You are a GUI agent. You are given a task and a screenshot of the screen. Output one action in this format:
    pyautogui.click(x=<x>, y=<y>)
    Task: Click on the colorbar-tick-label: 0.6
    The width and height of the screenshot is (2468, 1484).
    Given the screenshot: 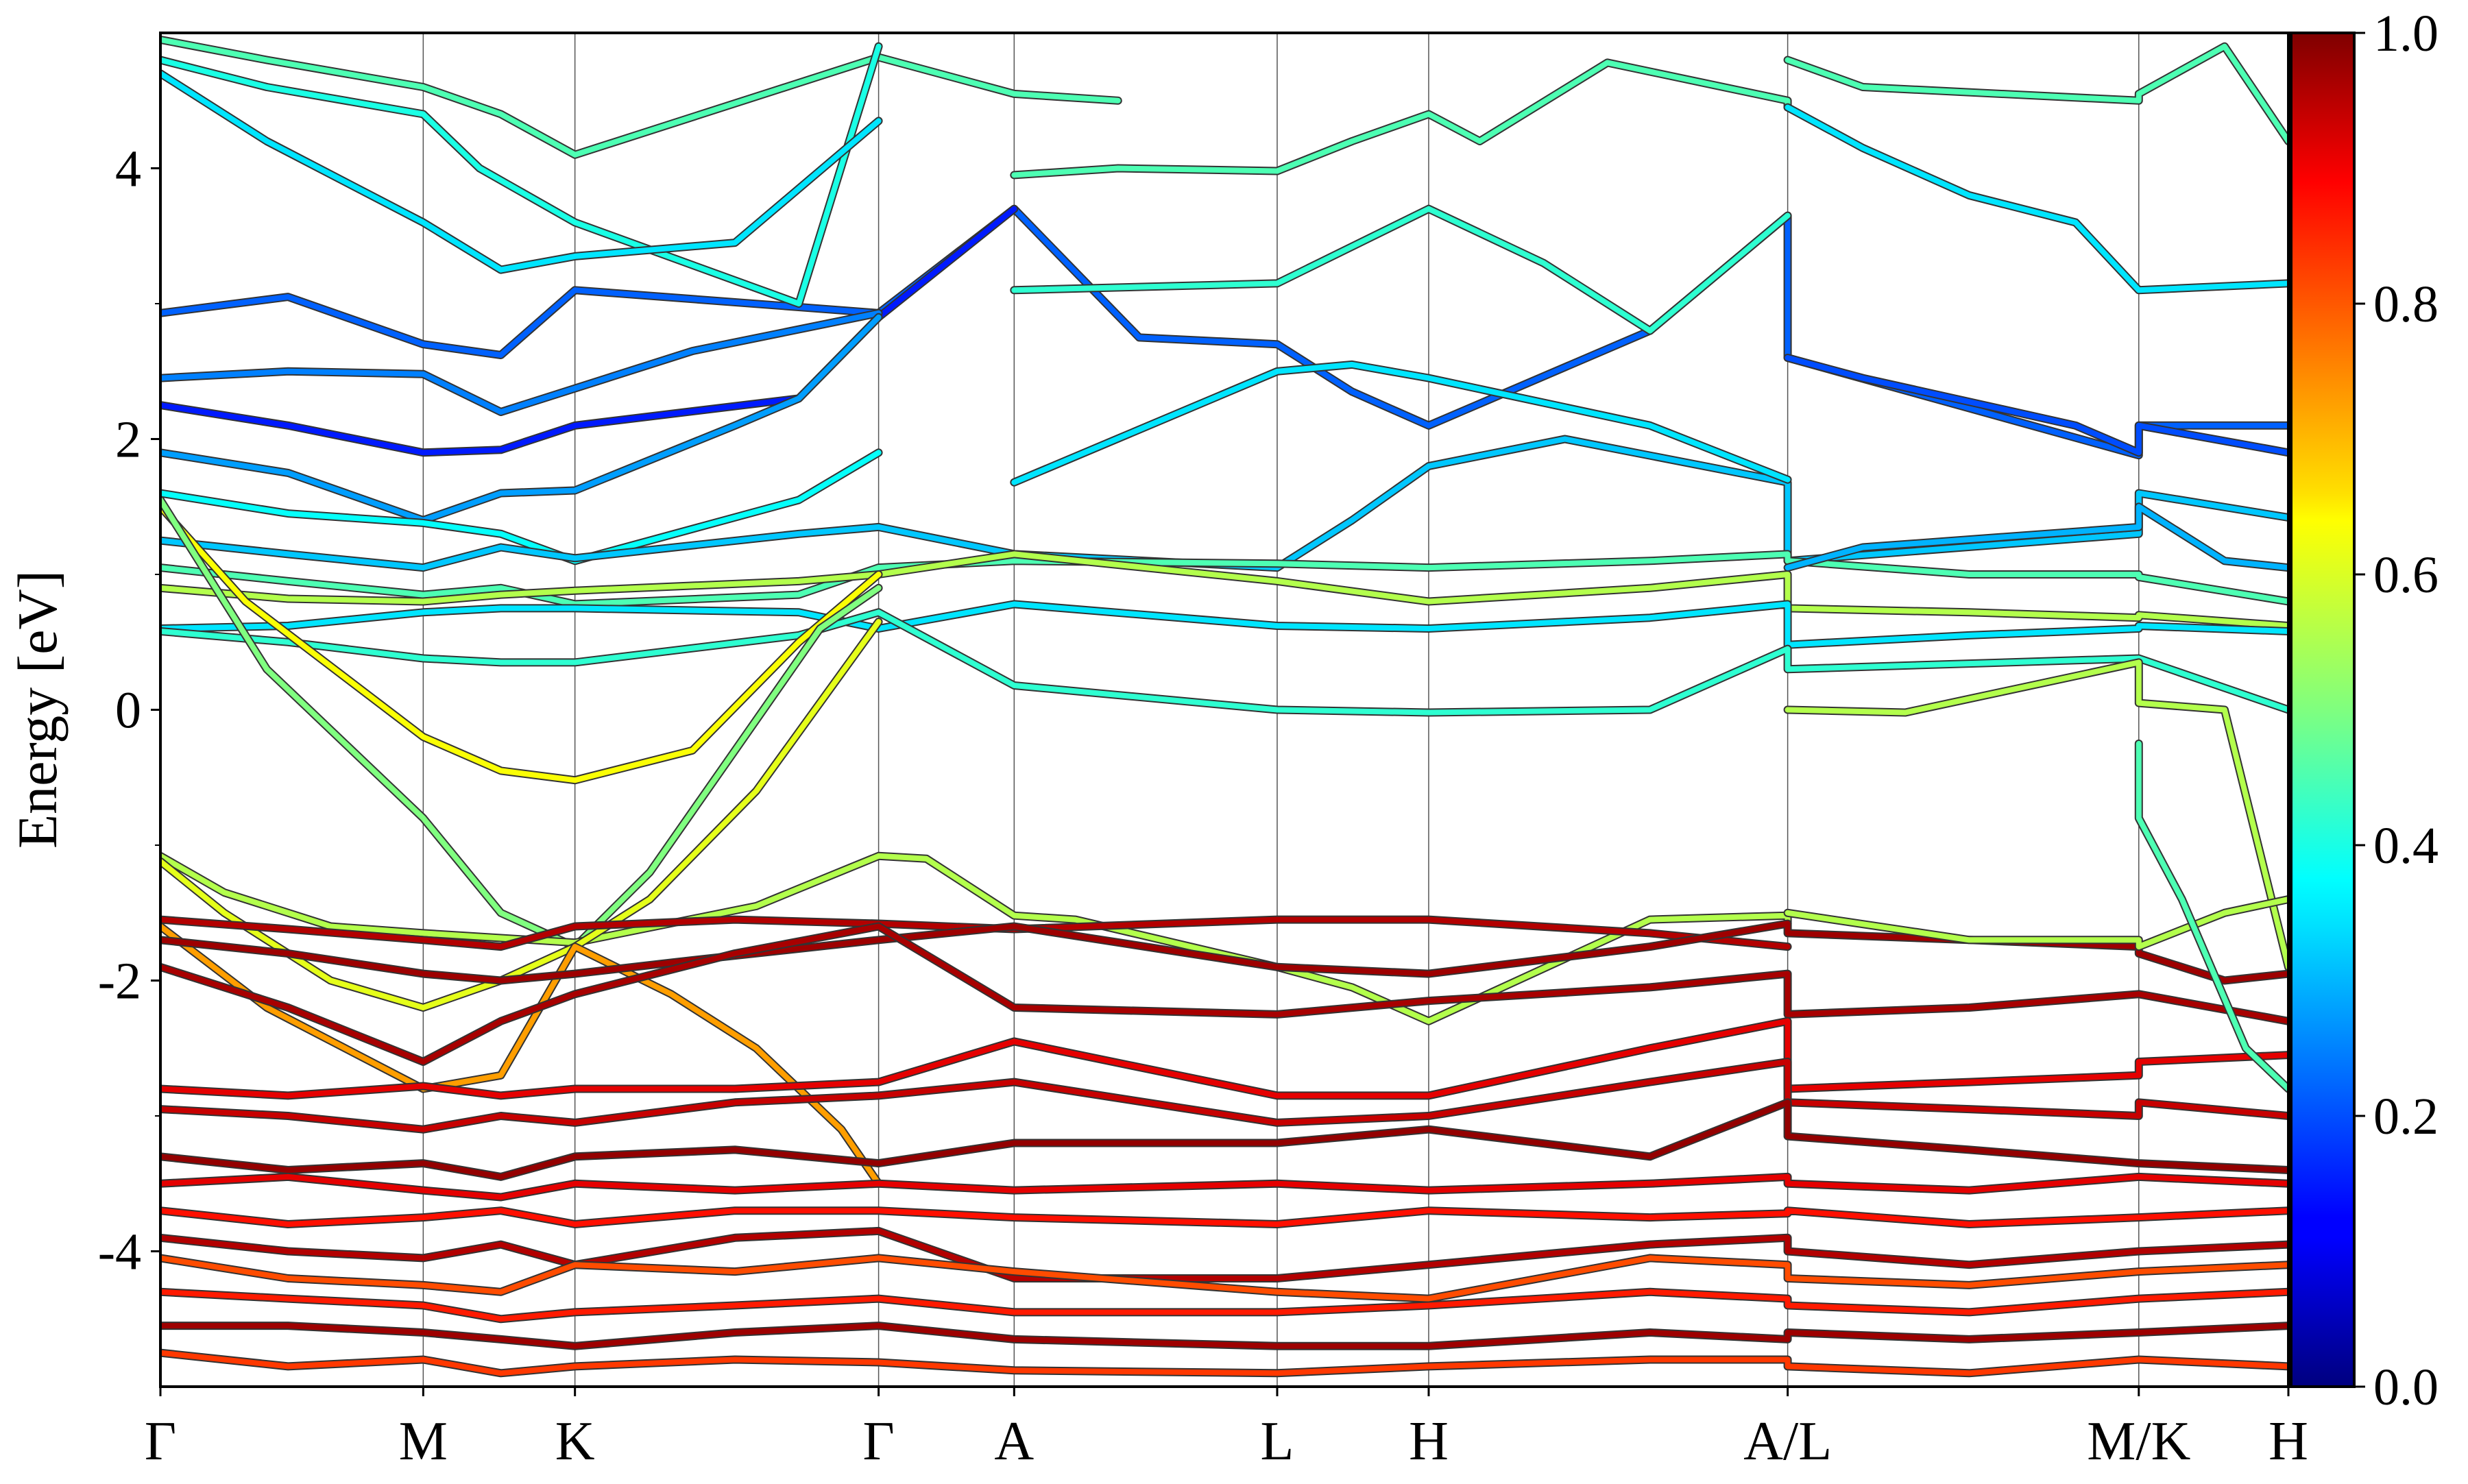 What is the action you would take?
    pyautogui.click(x=2406, y=575)
    